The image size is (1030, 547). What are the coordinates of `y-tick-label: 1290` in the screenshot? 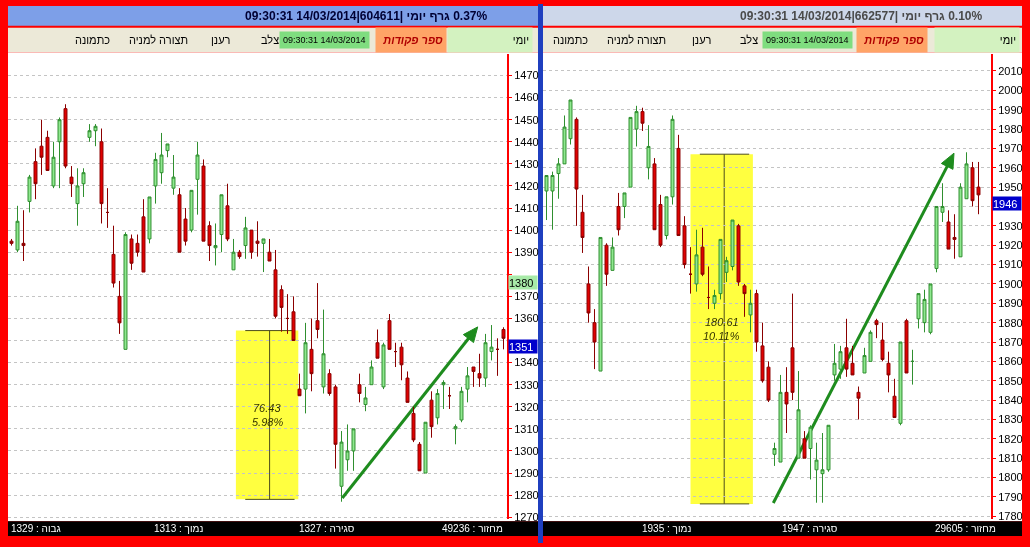 It's located at (526, 472).